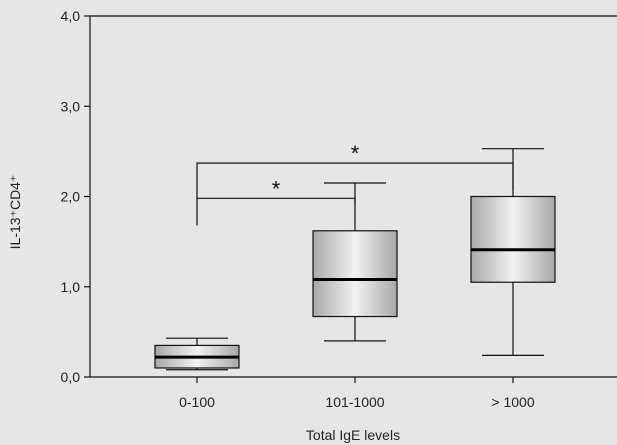 This screenshot has width=617, height=445. Describe the element at coordinates (353, 393) in the screenshot. I see `x-axis: 0-100 101-1000 > 1000` at that location.